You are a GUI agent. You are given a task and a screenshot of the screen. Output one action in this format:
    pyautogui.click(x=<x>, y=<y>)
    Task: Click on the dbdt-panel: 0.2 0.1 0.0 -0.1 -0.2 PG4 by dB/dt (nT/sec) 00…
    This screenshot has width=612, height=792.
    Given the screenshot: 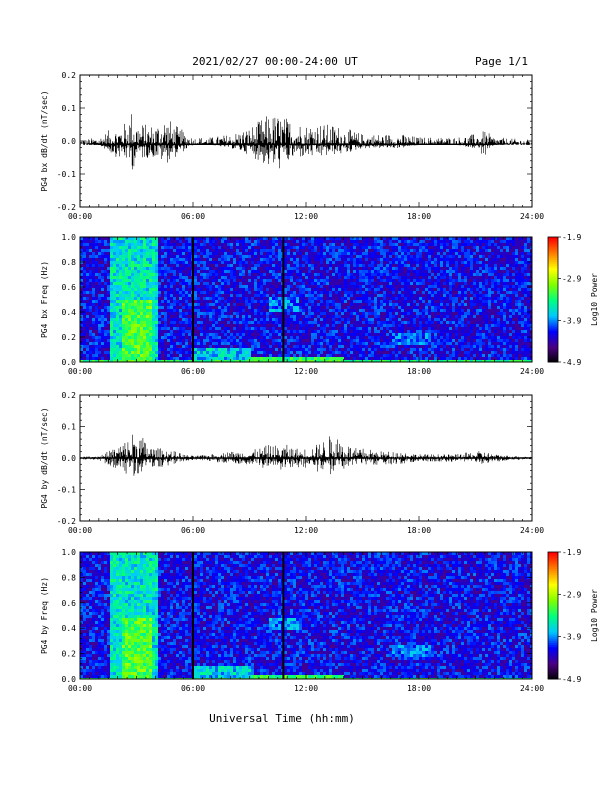 What is the action you would take?
    pyautogui.click(x=292, y=463)
    